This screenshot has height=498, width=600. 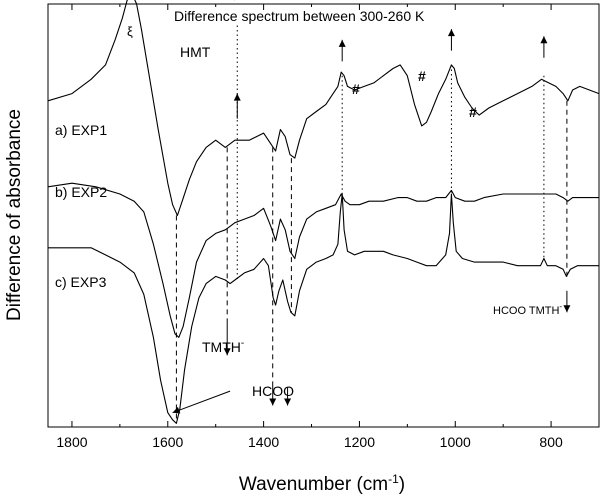 I want to click on annotation-xi: ξ, so click(x=130, y=31).